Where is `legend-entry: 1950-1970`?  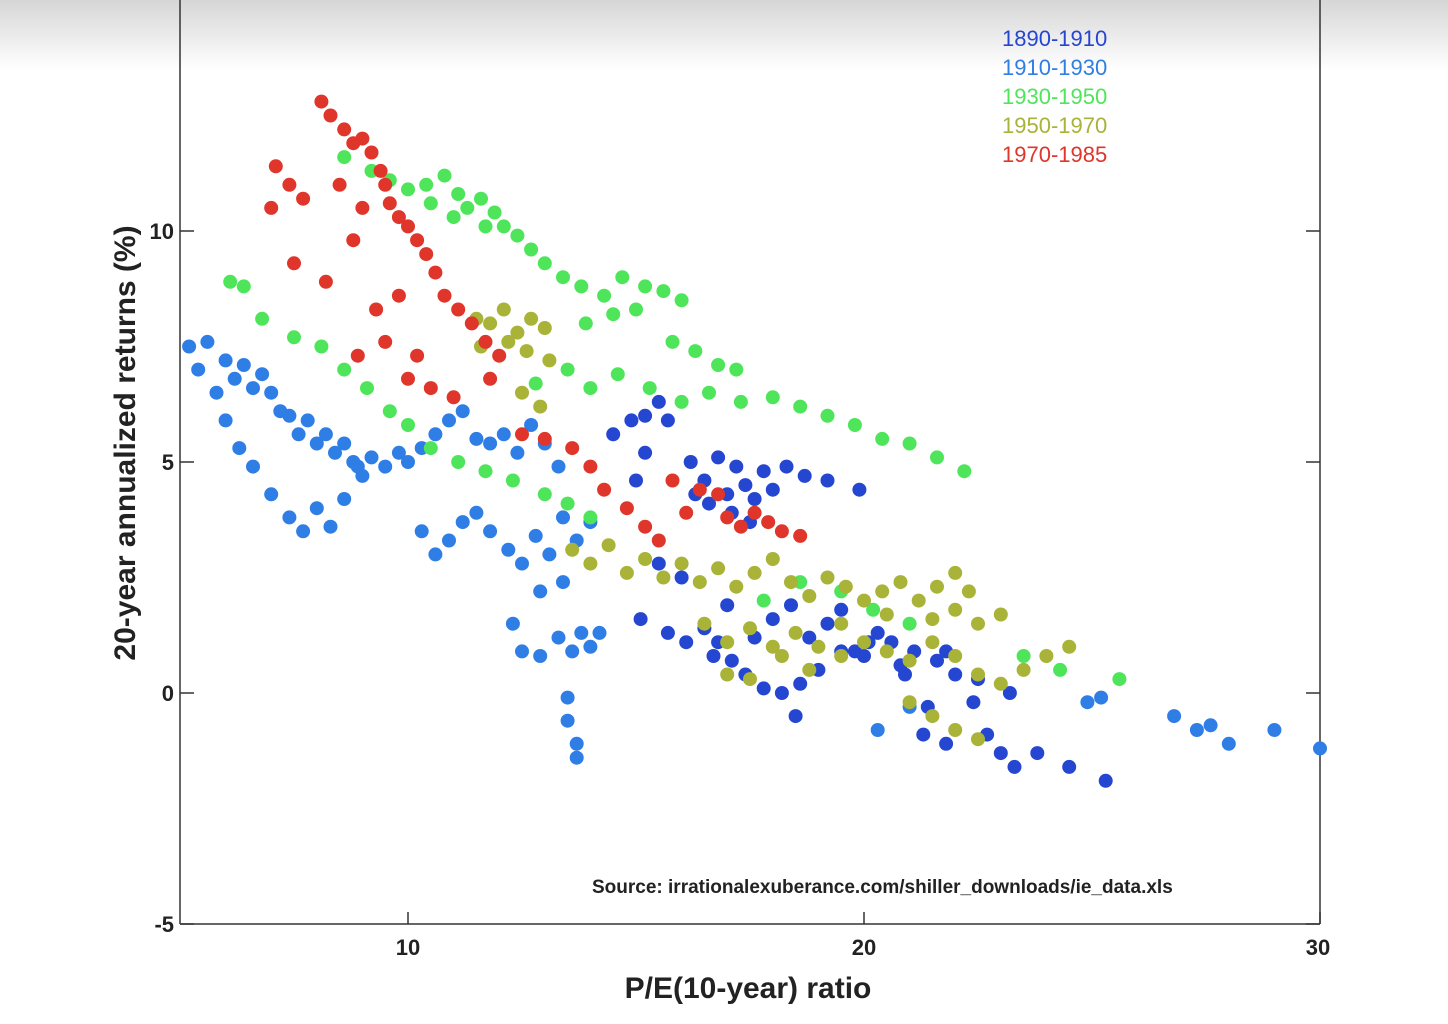 legend-entry: 1950-1970 is located at coordinates (1054, 125).